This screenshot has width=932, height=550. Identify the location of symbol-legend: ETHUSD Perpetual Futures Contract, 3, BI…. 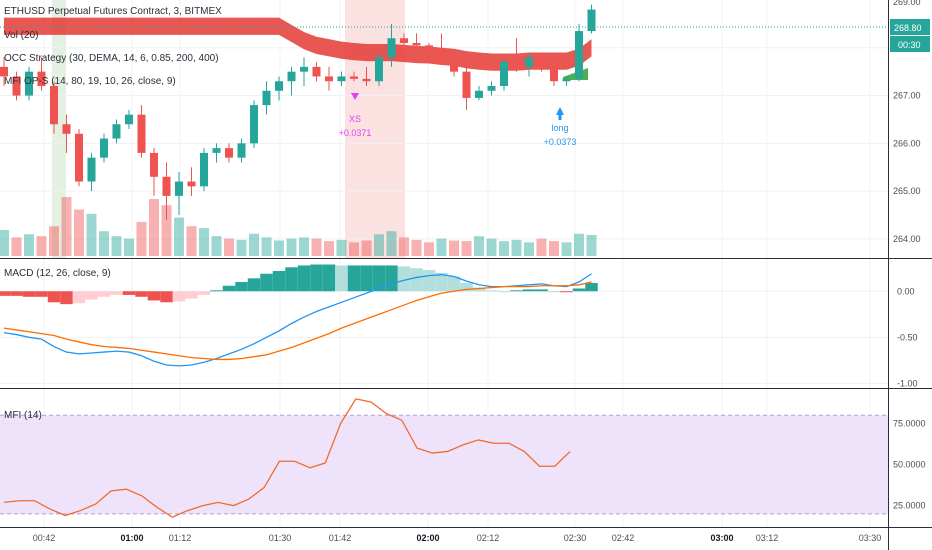
(113, 11).